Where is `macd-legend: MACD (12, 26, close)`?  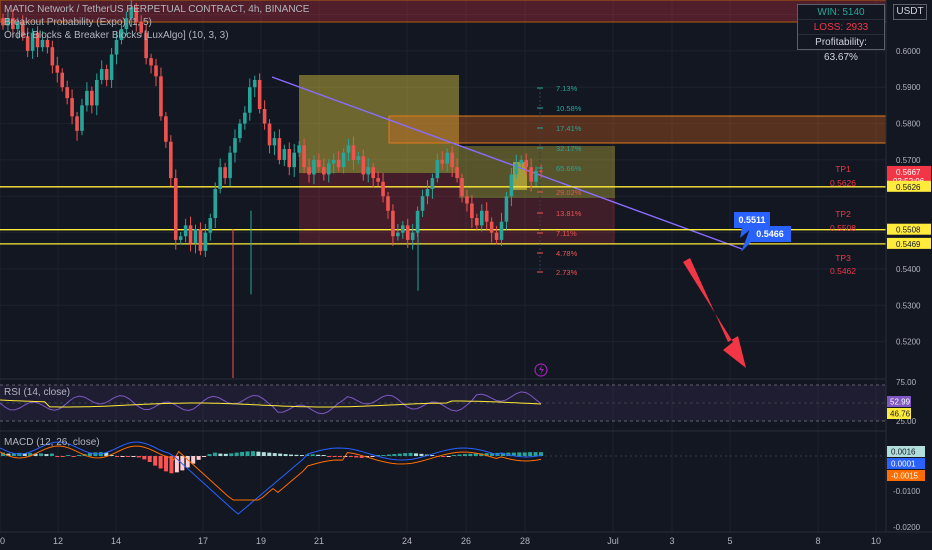
macd-legend: MACD (12, 26, close) is located at coordinates (52, 442).